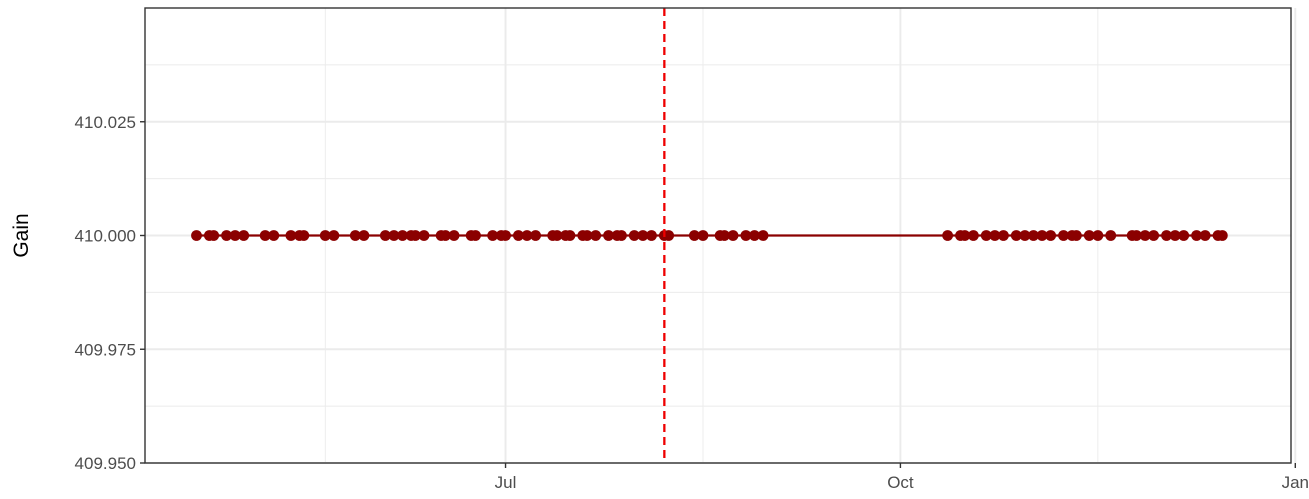  Describe the element at coordinates (21, 235) in the screenshot. I see `y-axis-title: Gain` at that location.